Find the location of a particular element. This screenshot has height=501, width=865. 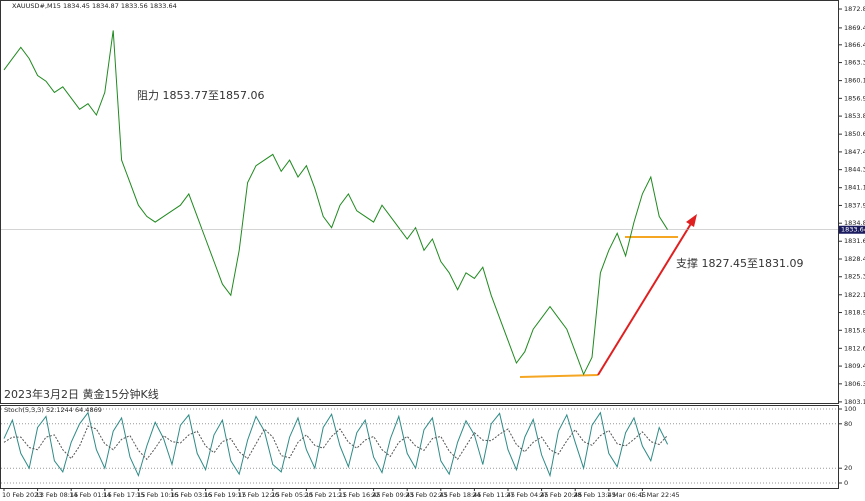

y-tick-label: 0 is located at coordinates (846, 483).